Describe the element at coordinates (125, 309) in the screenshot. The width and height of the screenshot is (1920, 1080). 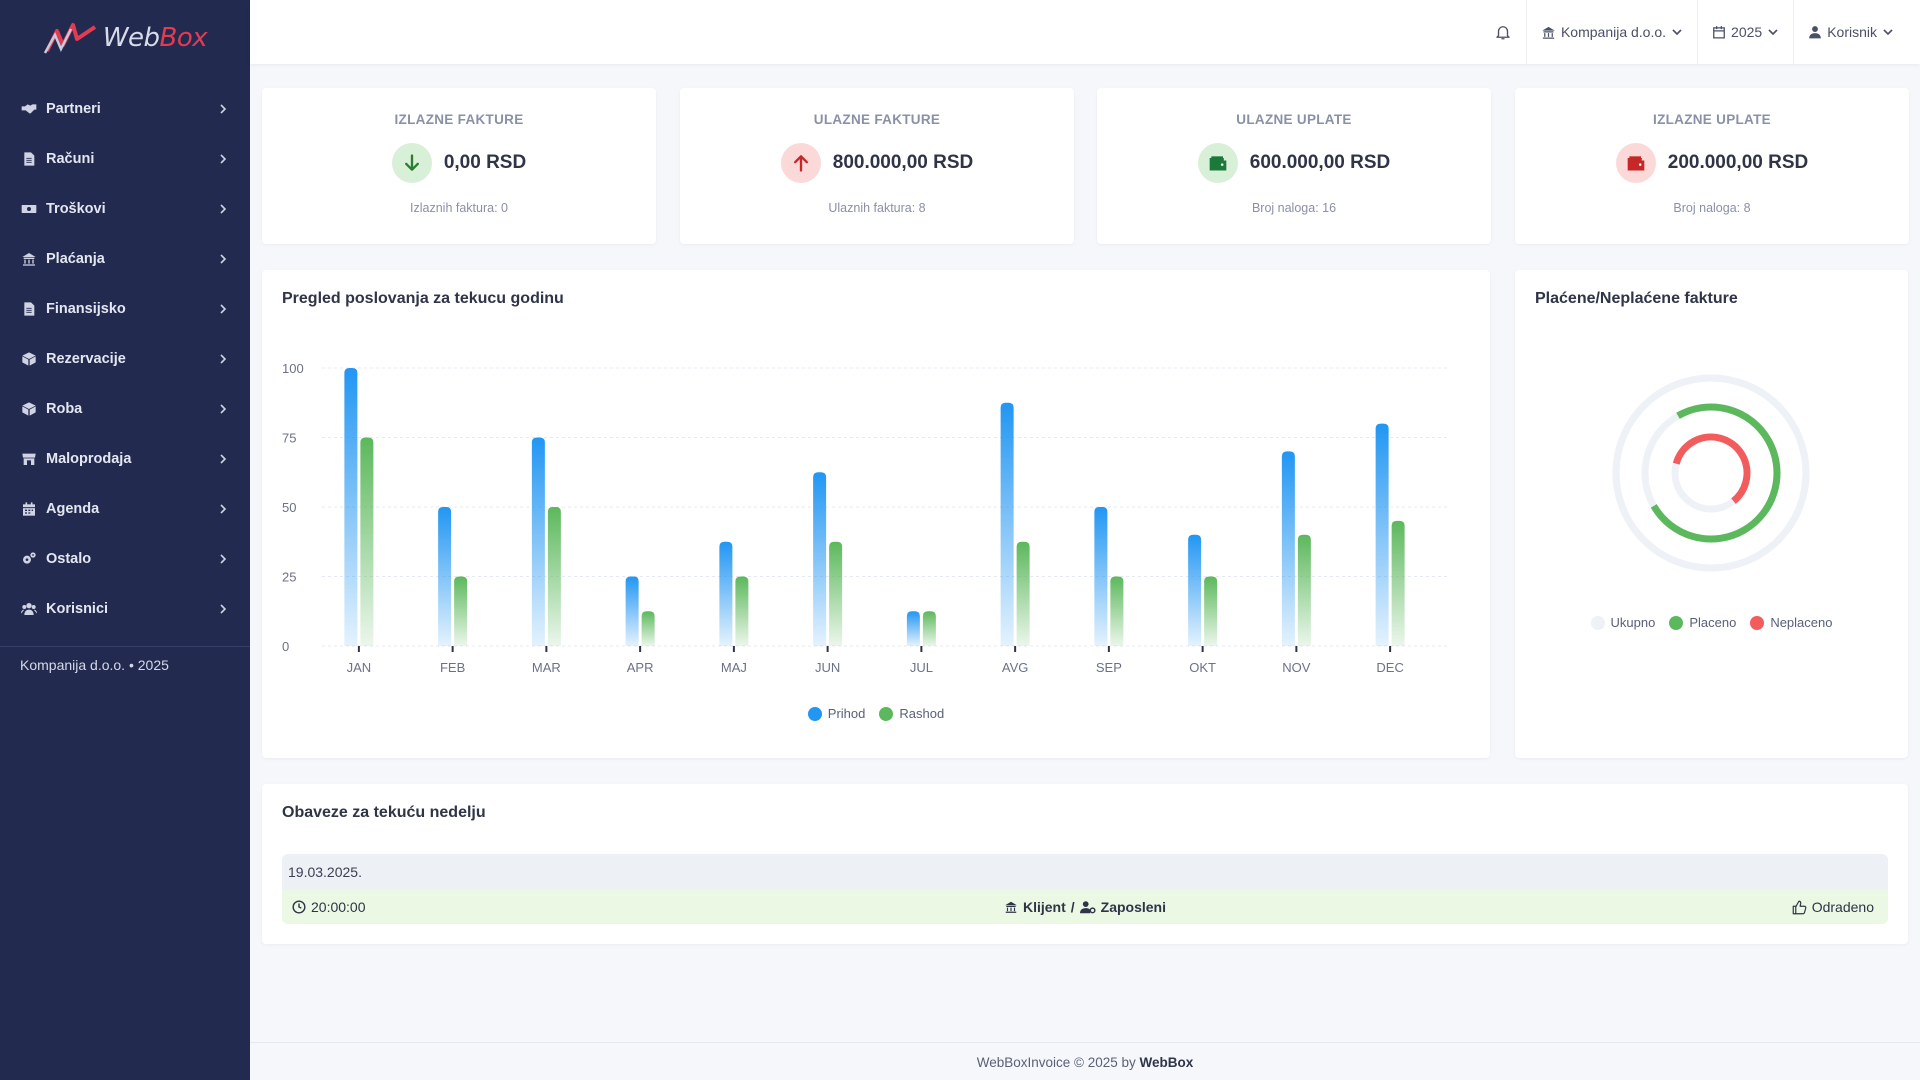
I see `sidebar-item-finansijsko: Finansijsko` at that location.